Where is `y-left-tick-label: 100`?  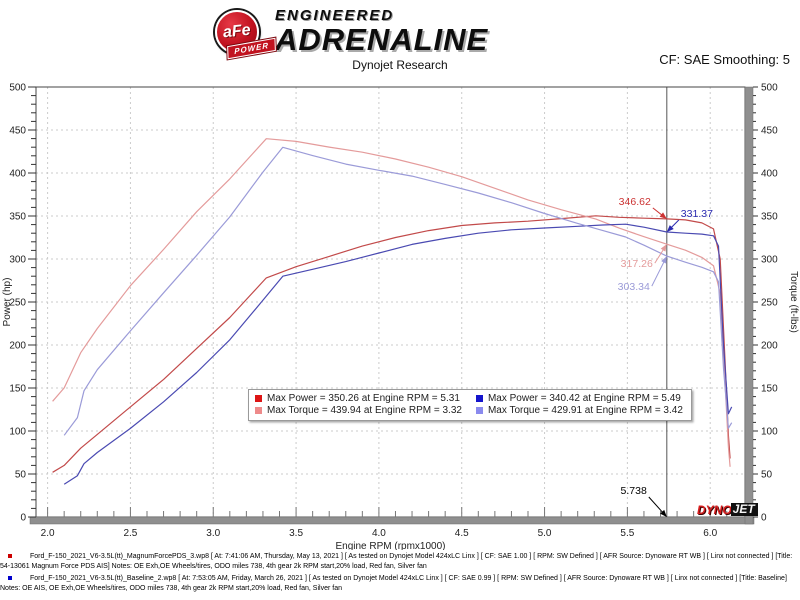 y-left-tick-label: 100 is located at coordinates (17, 432).